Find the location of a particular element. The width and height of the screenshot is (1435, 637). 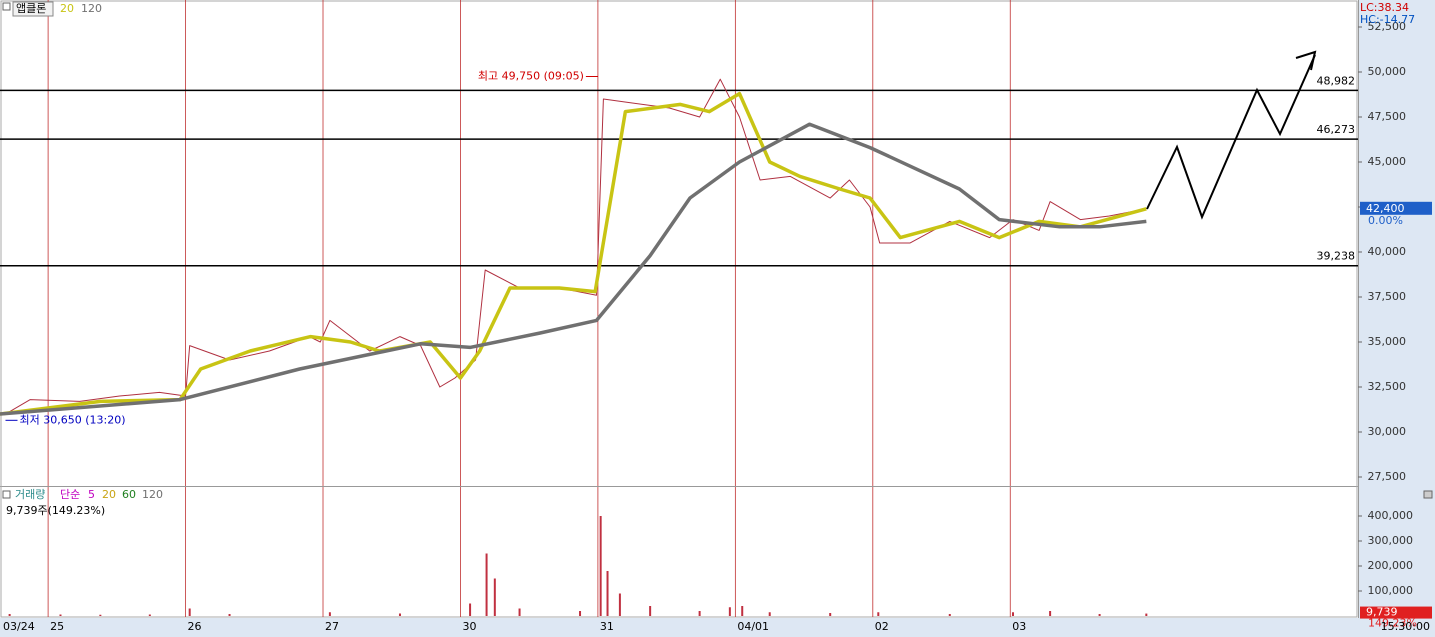

ma-period: 60 is located at coordinates (129, 494).